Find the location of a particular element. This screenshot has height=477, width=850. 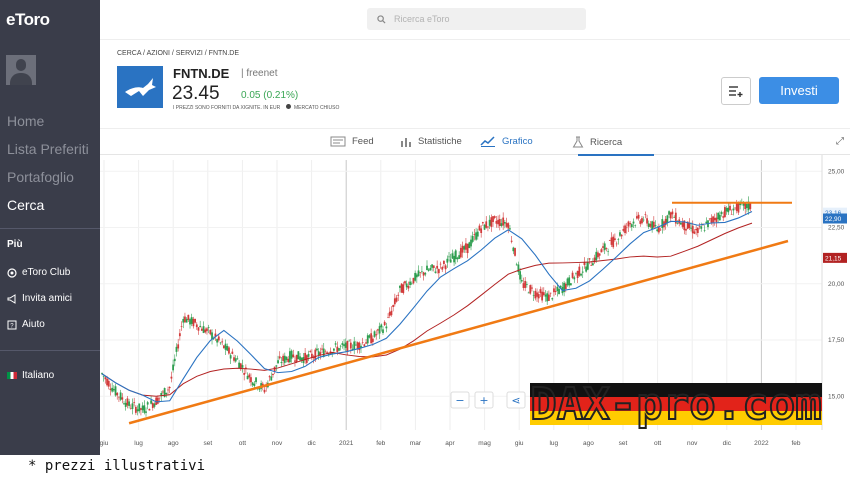

sidebar-item-watchlist: Lista Preferiti is located at coordinates (48, 149).